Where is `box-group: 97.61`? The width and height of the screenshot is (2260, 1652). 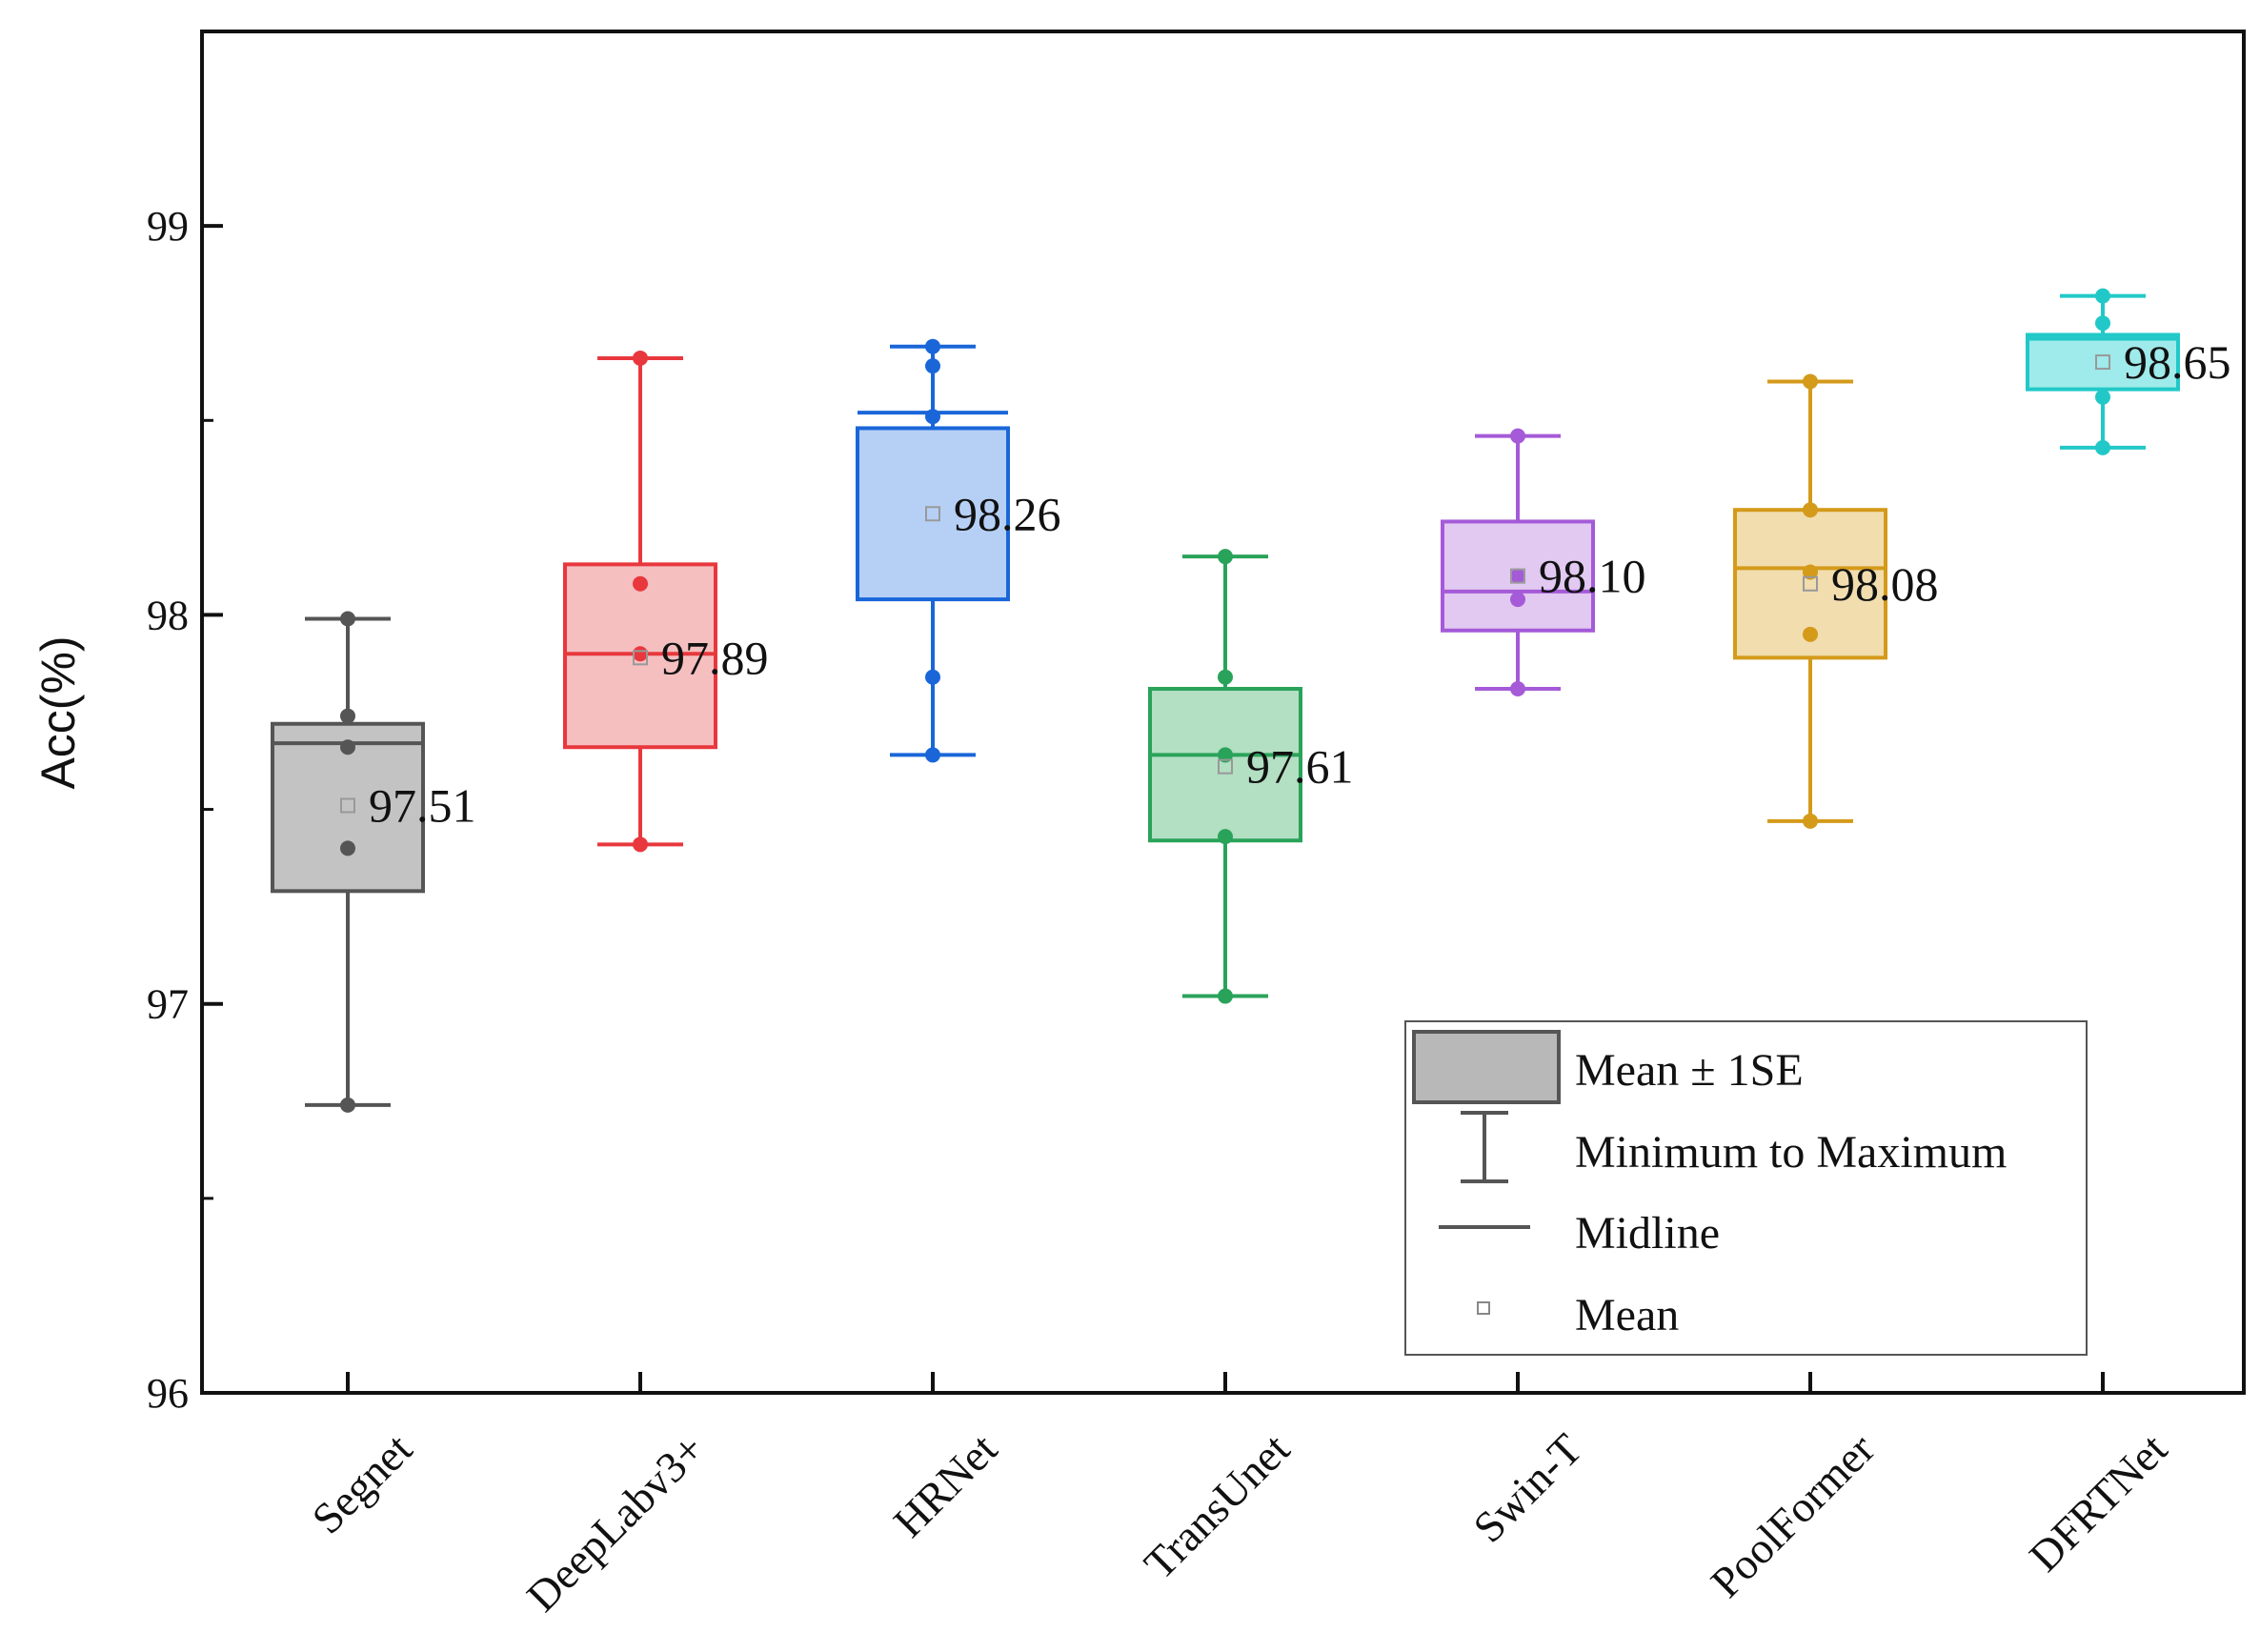 box-group: 97.61 is located at coordinates (1251, 776).